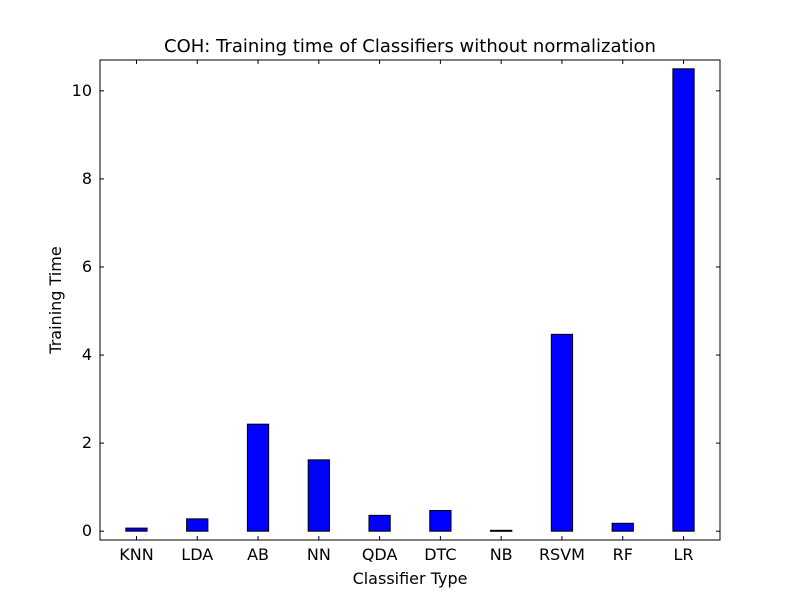 The height and width of the screenshot is (604, 800). Describe the element at coordinates (136, 529) in the screenshot. I see `bar-knn` at that location.